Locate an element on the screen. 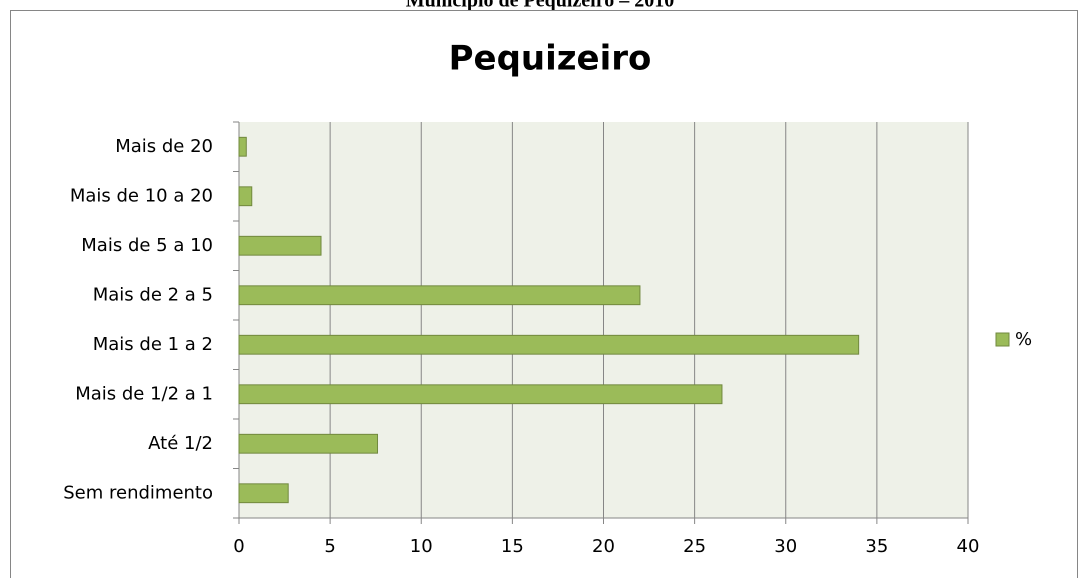 The height and width of the screenshot is (578, 1079). x-tick-label: 40 is located at coordinates (968, 546).